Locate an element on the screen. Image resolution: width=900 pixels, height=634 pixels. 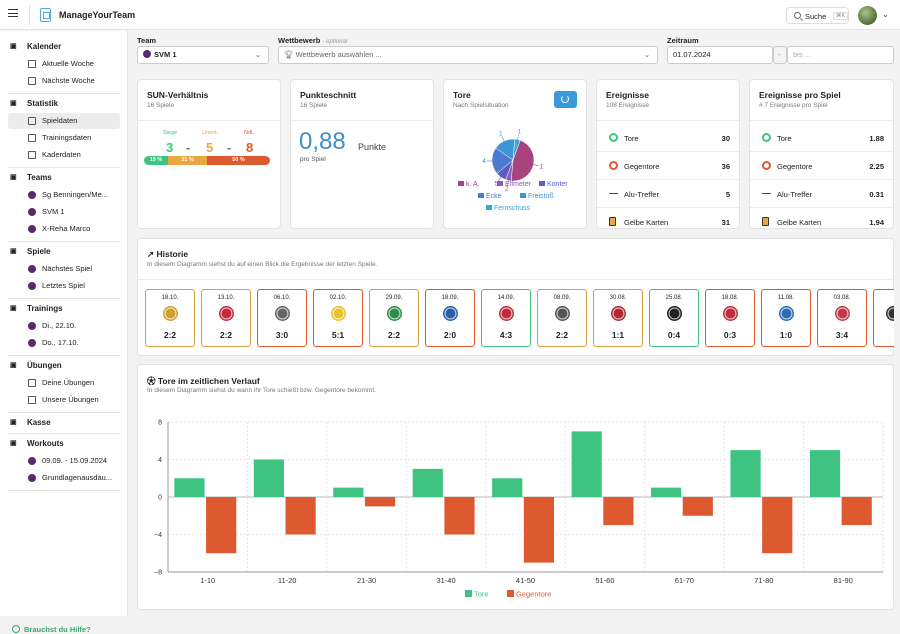
ball-green-icon is located at coordinates (613, 137).